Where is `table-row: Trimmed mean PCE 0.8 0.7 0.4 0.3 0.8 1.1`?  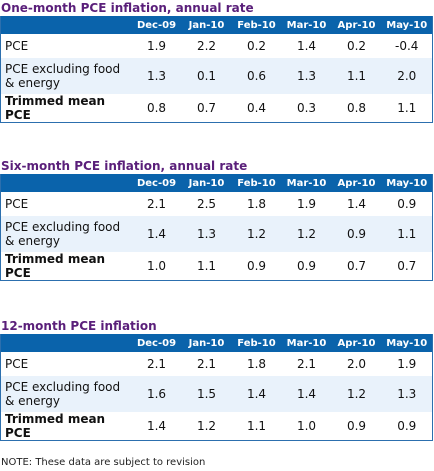
table-row: Trimmed mean PCE 0.8 0.7 0.4 0.3 0.8 1.1 is located at coordinates (216, 108).